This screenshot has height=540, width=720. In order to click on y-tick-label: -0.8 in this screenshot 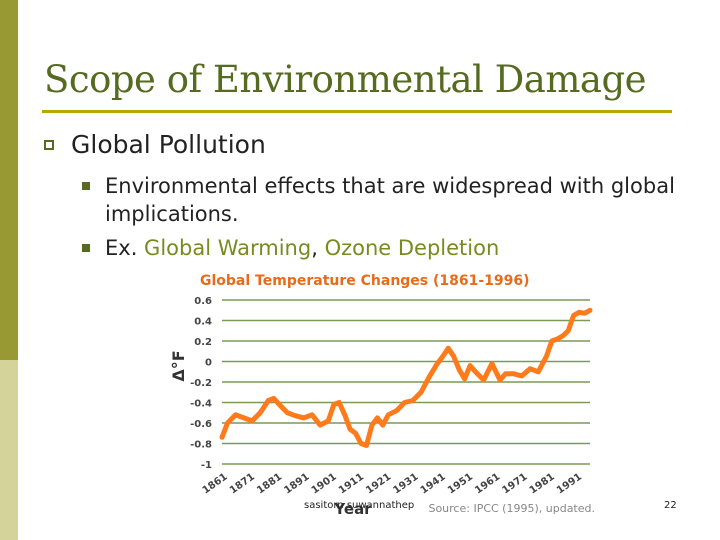, I will do `click(201, 445)`.